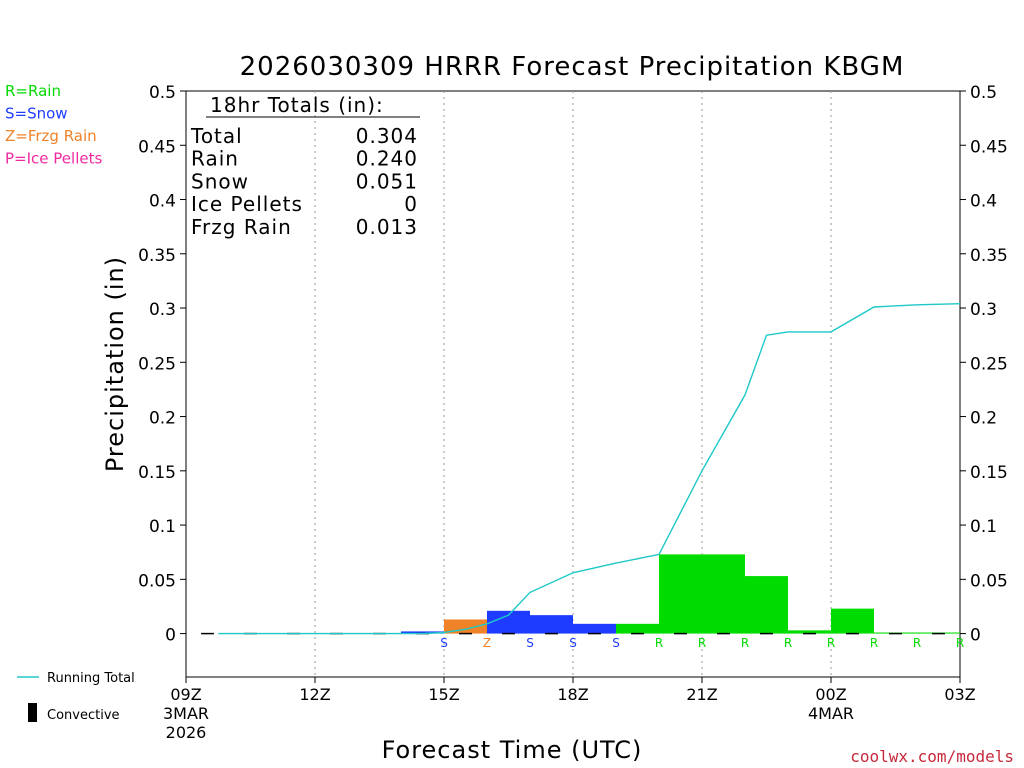  What do you see at coordinates (241, 227) in the screenshot?
I see `totals-label: Frzg Rain` at bounding box center [241, 227].